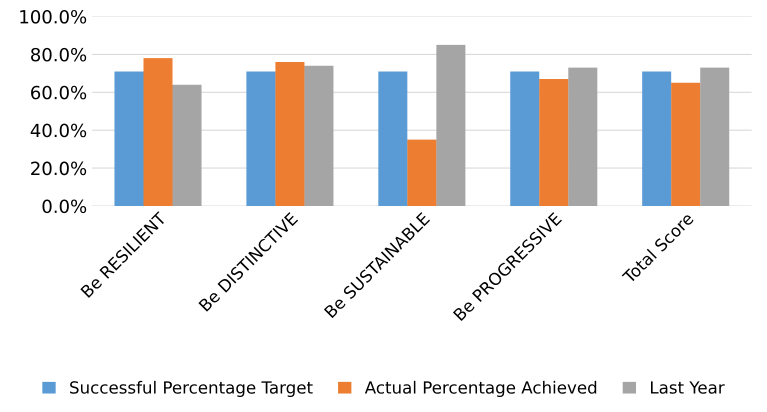  I want to click on legend-label: Last Year, so click(688, 387).